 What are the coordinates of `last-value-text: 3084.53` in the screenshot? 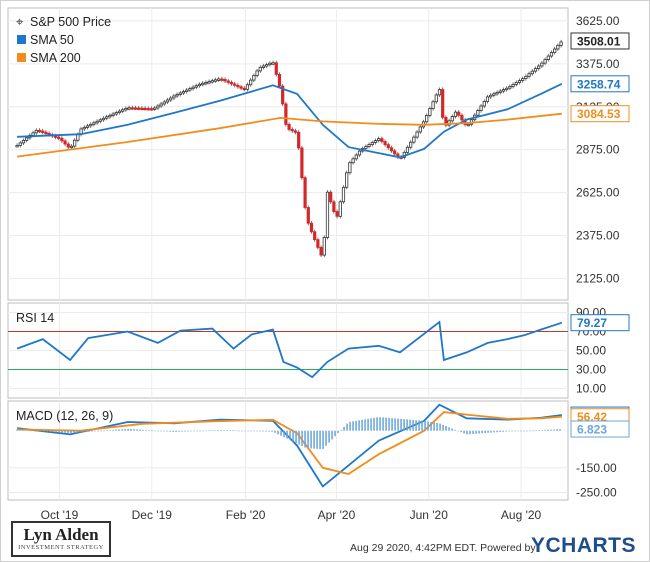 It's located at (599, 114).